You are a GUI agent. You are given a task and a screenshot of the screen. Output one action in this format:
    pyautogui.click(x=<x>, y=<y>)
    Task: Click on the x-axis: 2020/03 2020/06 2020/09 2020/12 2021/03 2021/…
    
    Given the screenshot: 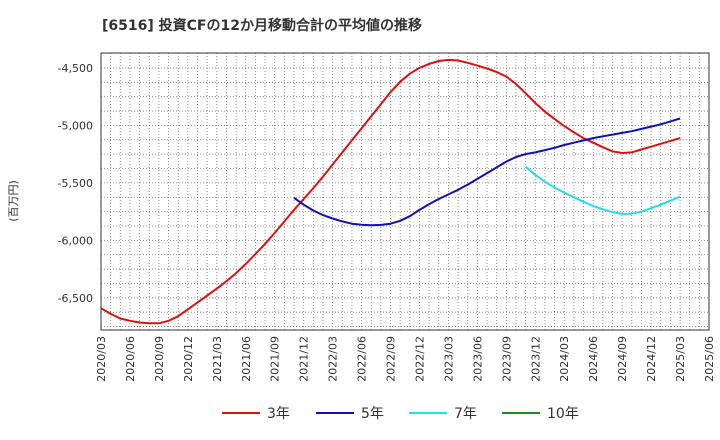 What is the action you would take?
    pyautogui.click(x=405, y=359)
    